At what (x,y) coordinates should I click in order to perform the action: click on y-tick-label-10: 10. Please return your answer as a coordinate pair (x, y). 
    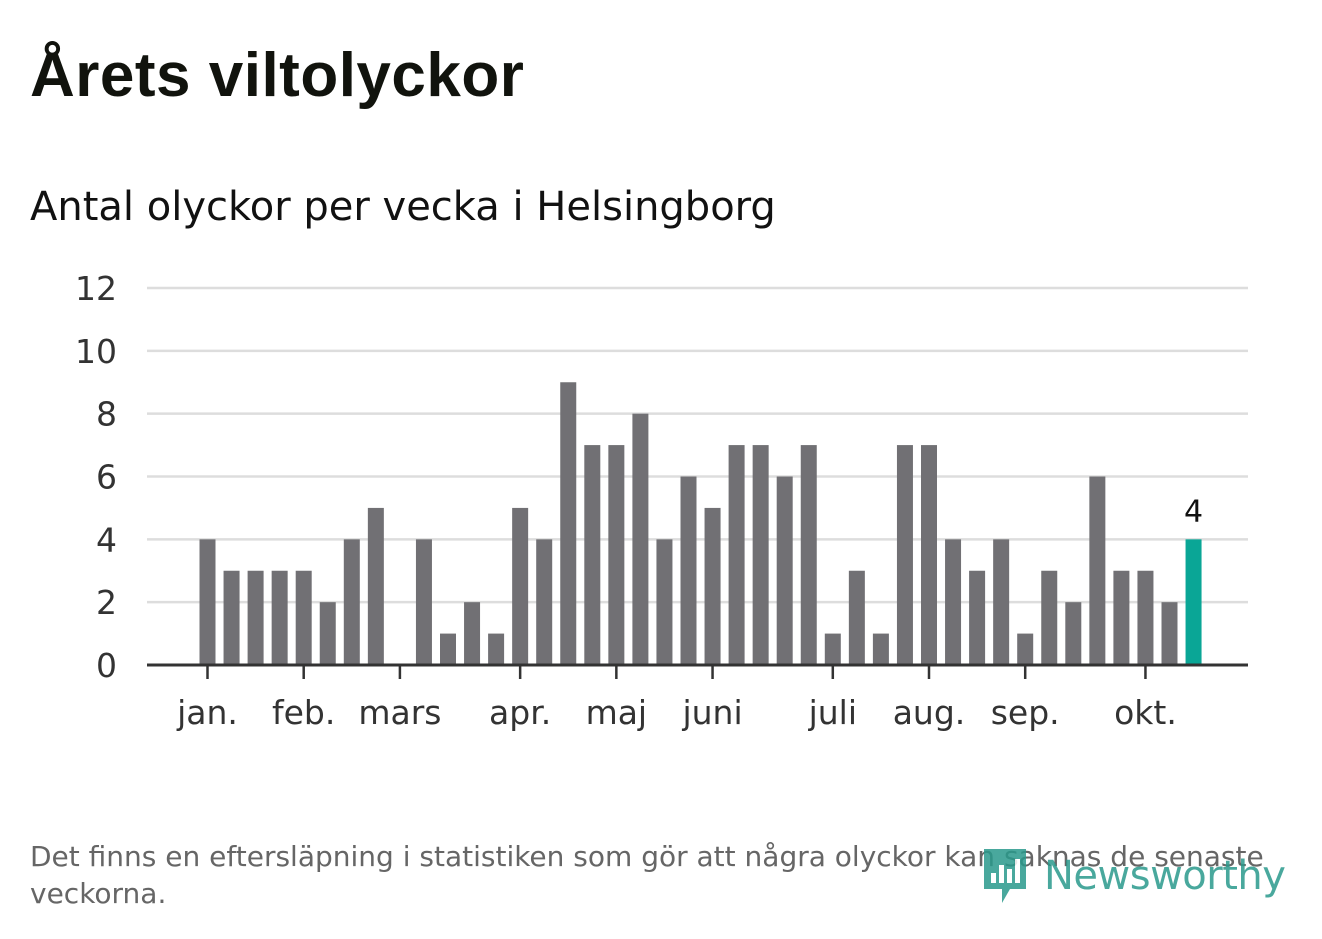
    Looking at the image, I should click on (96, 351).